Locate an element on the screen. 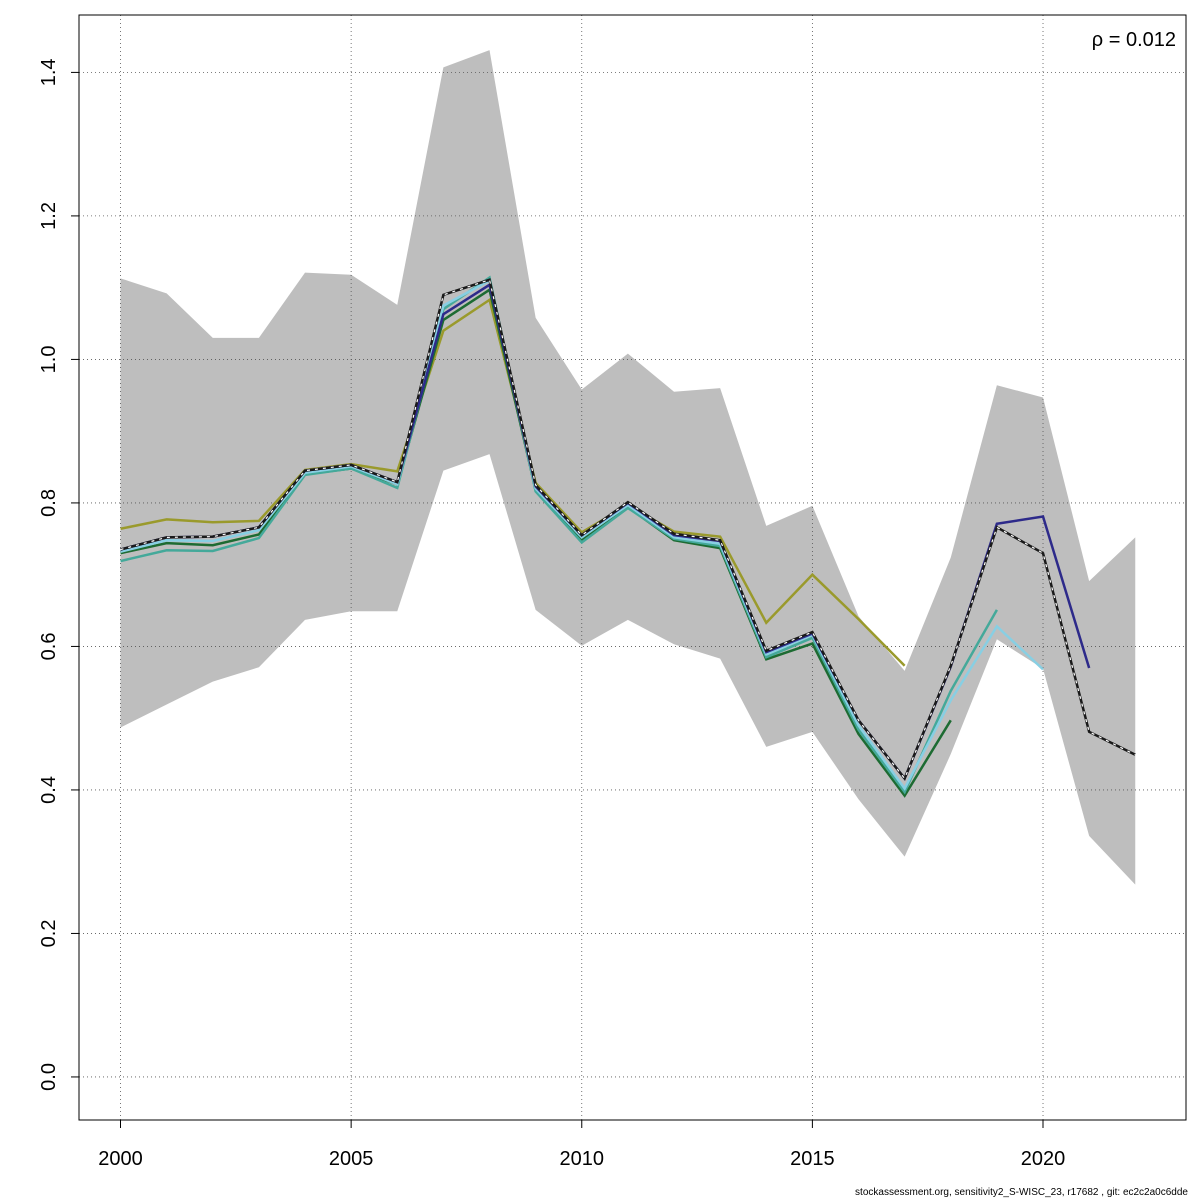 Image resolution: width=1200 pixels, height=1200 pixels. y-tick-label: 0.0 is located at coordinates (49, 1077).